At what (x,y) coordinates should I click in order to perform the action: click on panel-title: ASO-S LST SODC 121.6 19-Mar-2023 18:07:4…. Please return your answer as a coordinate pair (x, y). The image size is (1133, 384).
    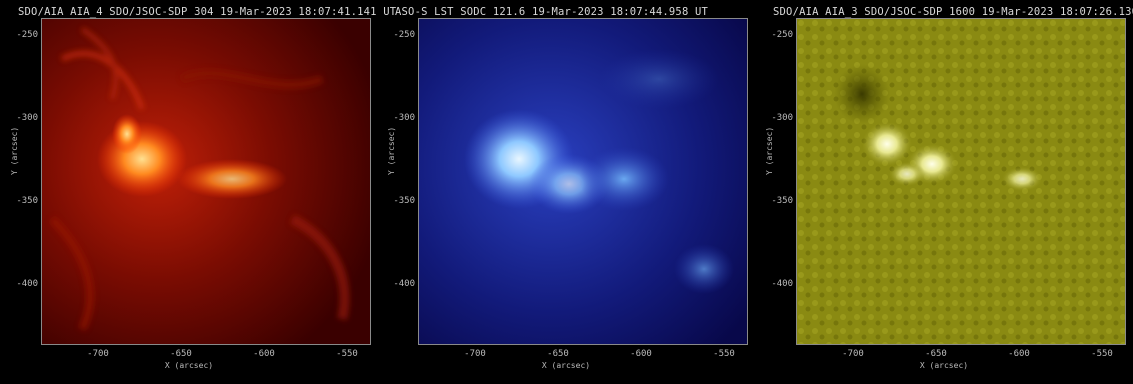
    Looking at the image, I should click on (552, 12).